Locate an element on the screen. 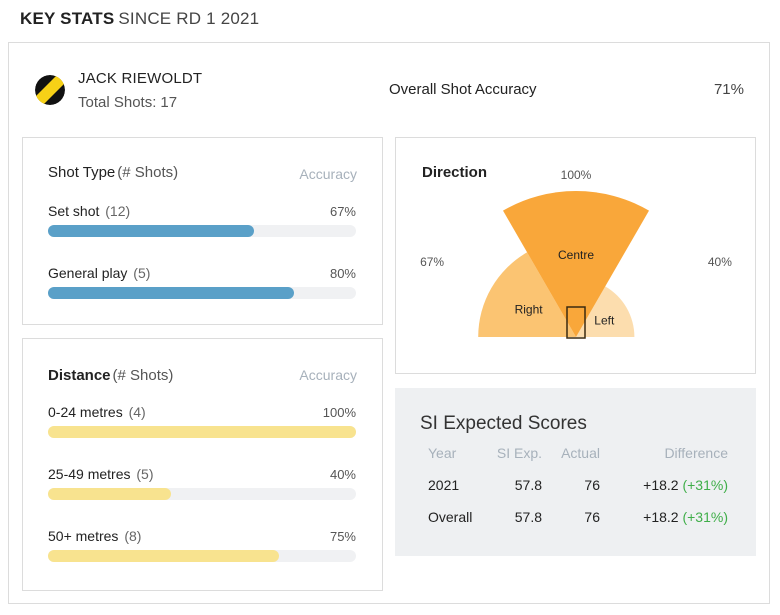 The height and width of the screenshot is (615, 780). bar-label: Set shot (12) is located at coordinates (89, 211).